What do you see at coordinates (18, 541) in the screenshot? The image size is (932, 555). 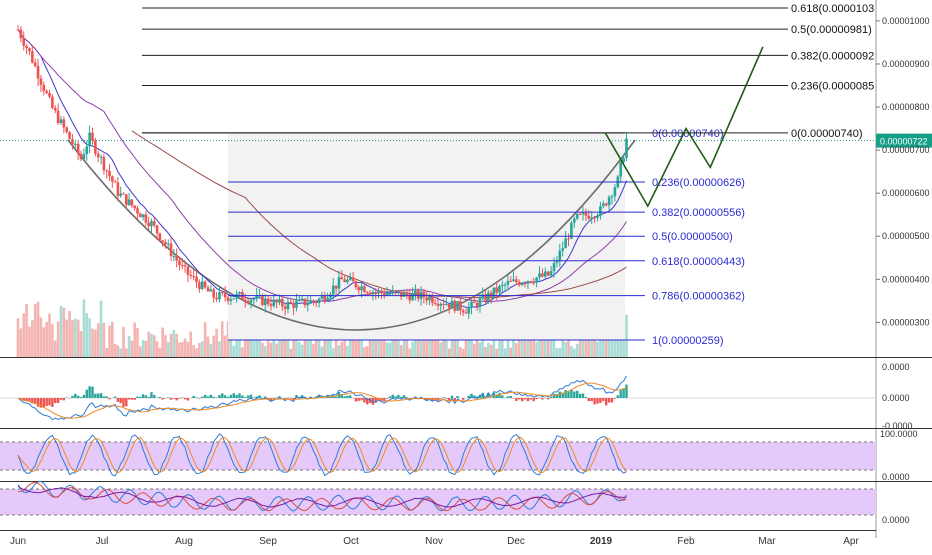 I see `x-month-label: Jun` at bounding box center [18, 541].